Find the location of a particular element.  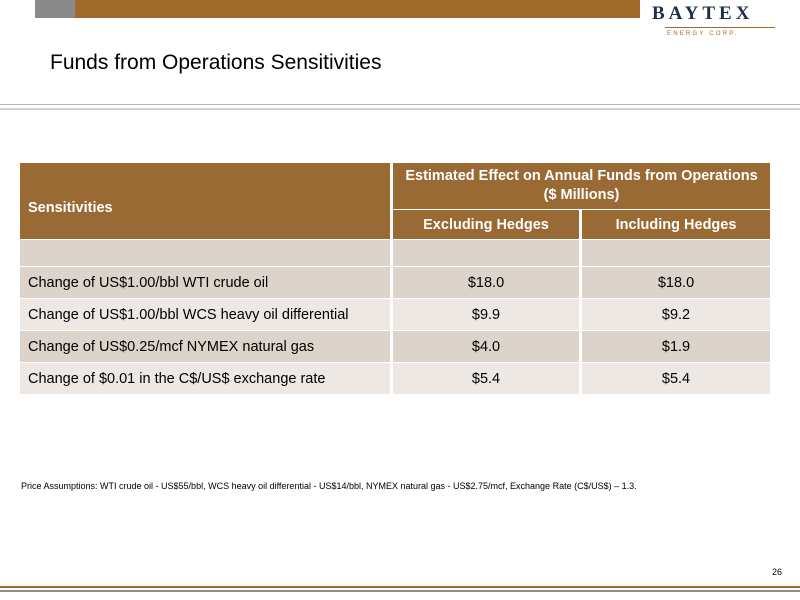

logo-name: BAYTEX is located at coordinates (703, 13).